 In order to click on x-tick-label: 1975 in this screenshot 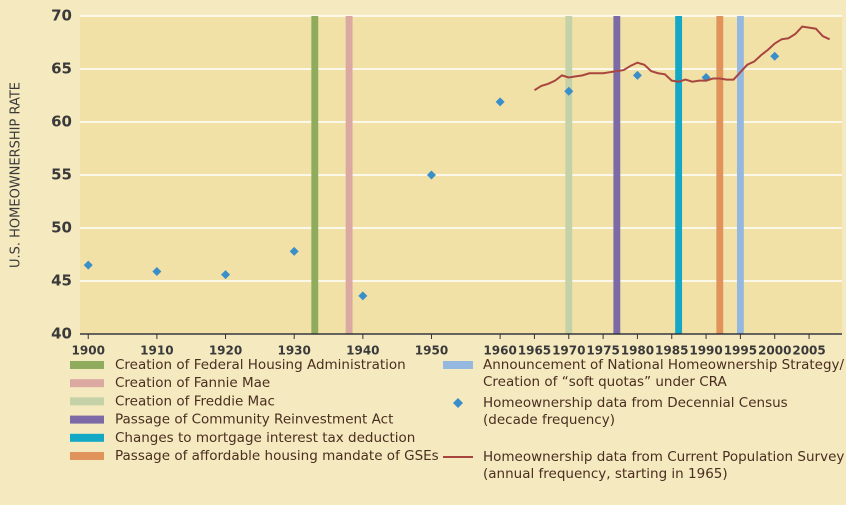, I will do `click(602, 351)`.